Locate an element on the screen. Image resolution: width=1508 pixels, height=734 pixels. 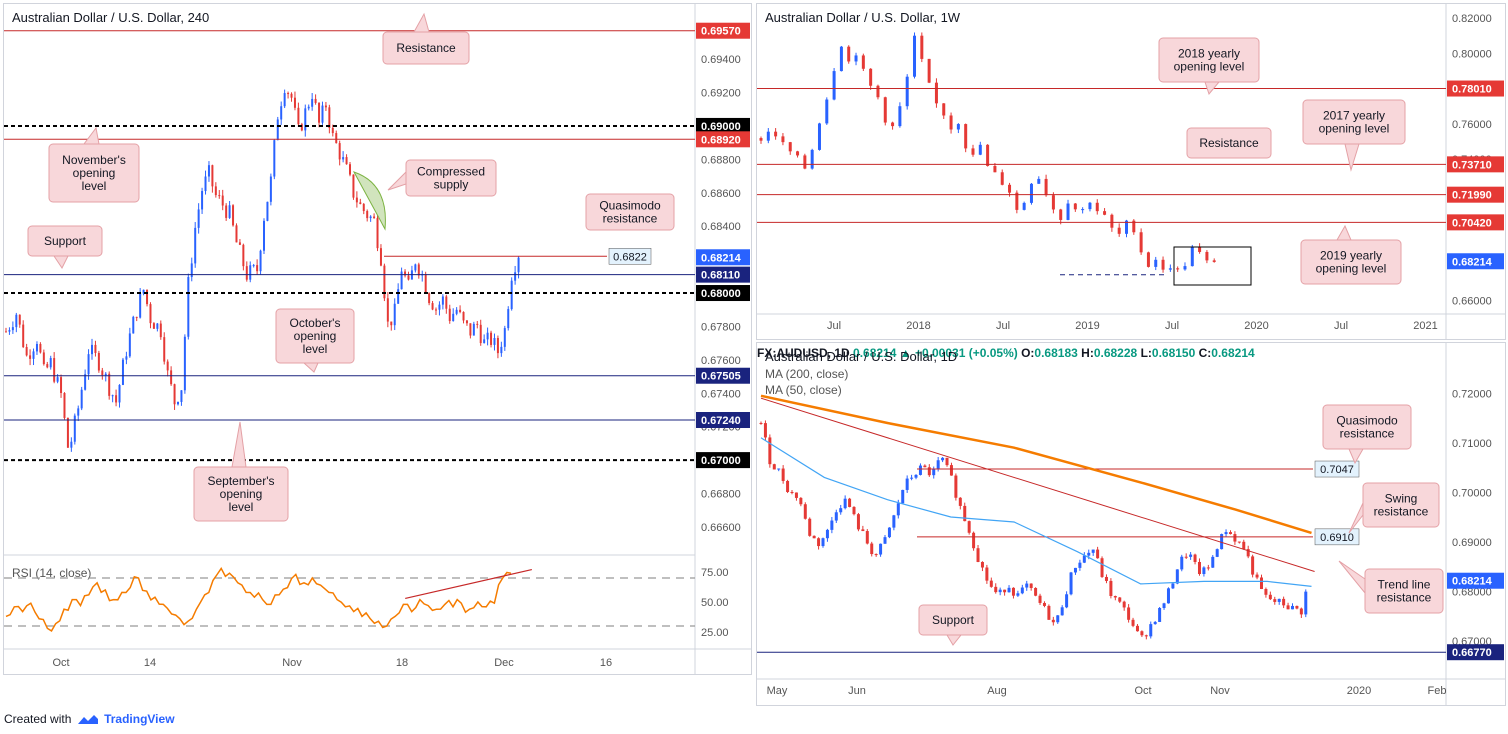
y-tick-label: 0.69400 is located at coordinates (721, 60).